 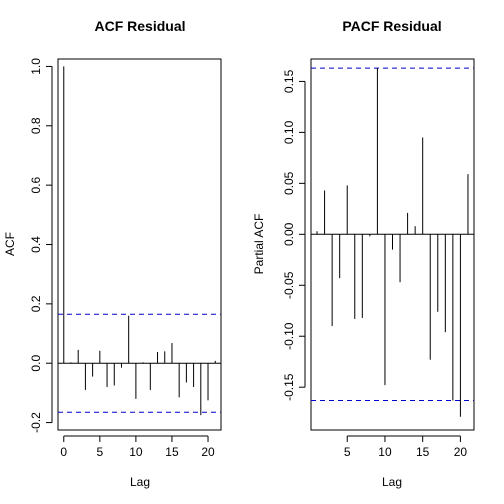 I want to click on acf-y-tick-label: 1.0, so click(x=36, y=66).